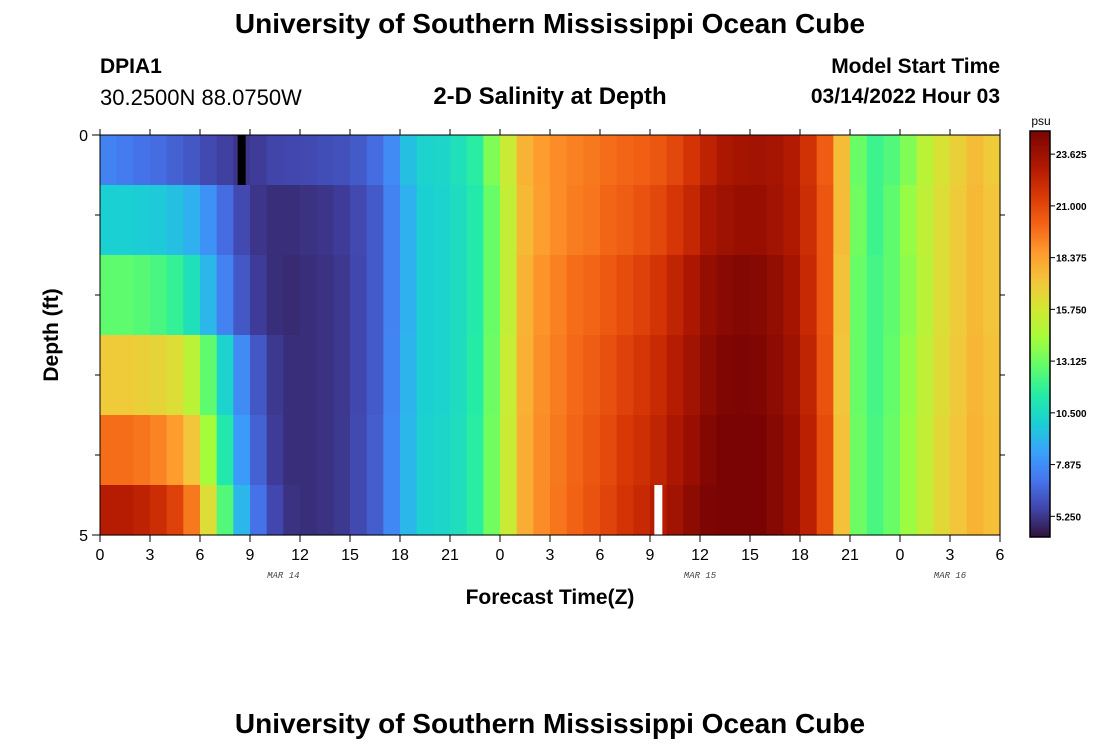 This screenshot has width=1100, height=750. I want to click on colorbar-tick-label: 21.000, so click(1071, 207).